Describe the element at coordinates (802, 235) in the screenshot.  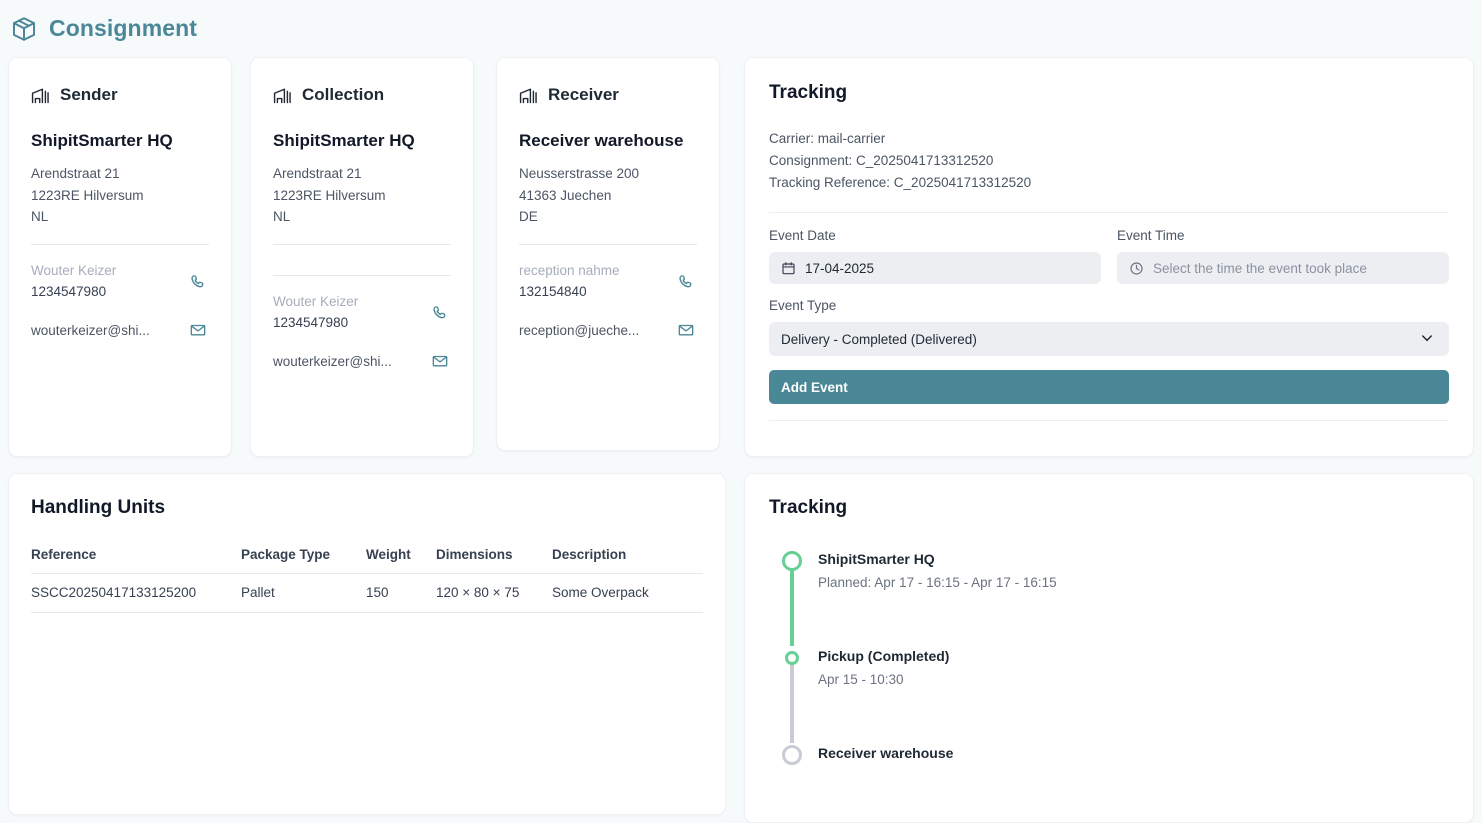
I see `event-date-label: Event Date` at that location.